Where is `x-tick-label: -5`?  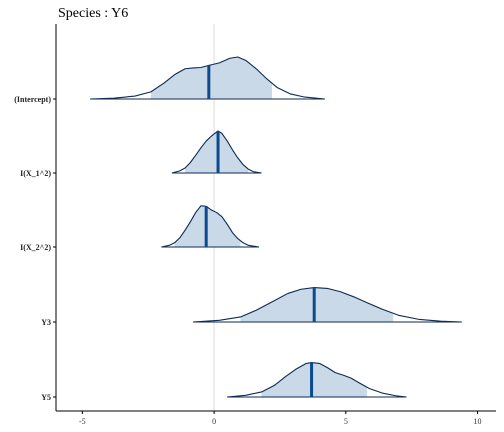
x-tick-label: -5 is located at coordinates (82, 421).